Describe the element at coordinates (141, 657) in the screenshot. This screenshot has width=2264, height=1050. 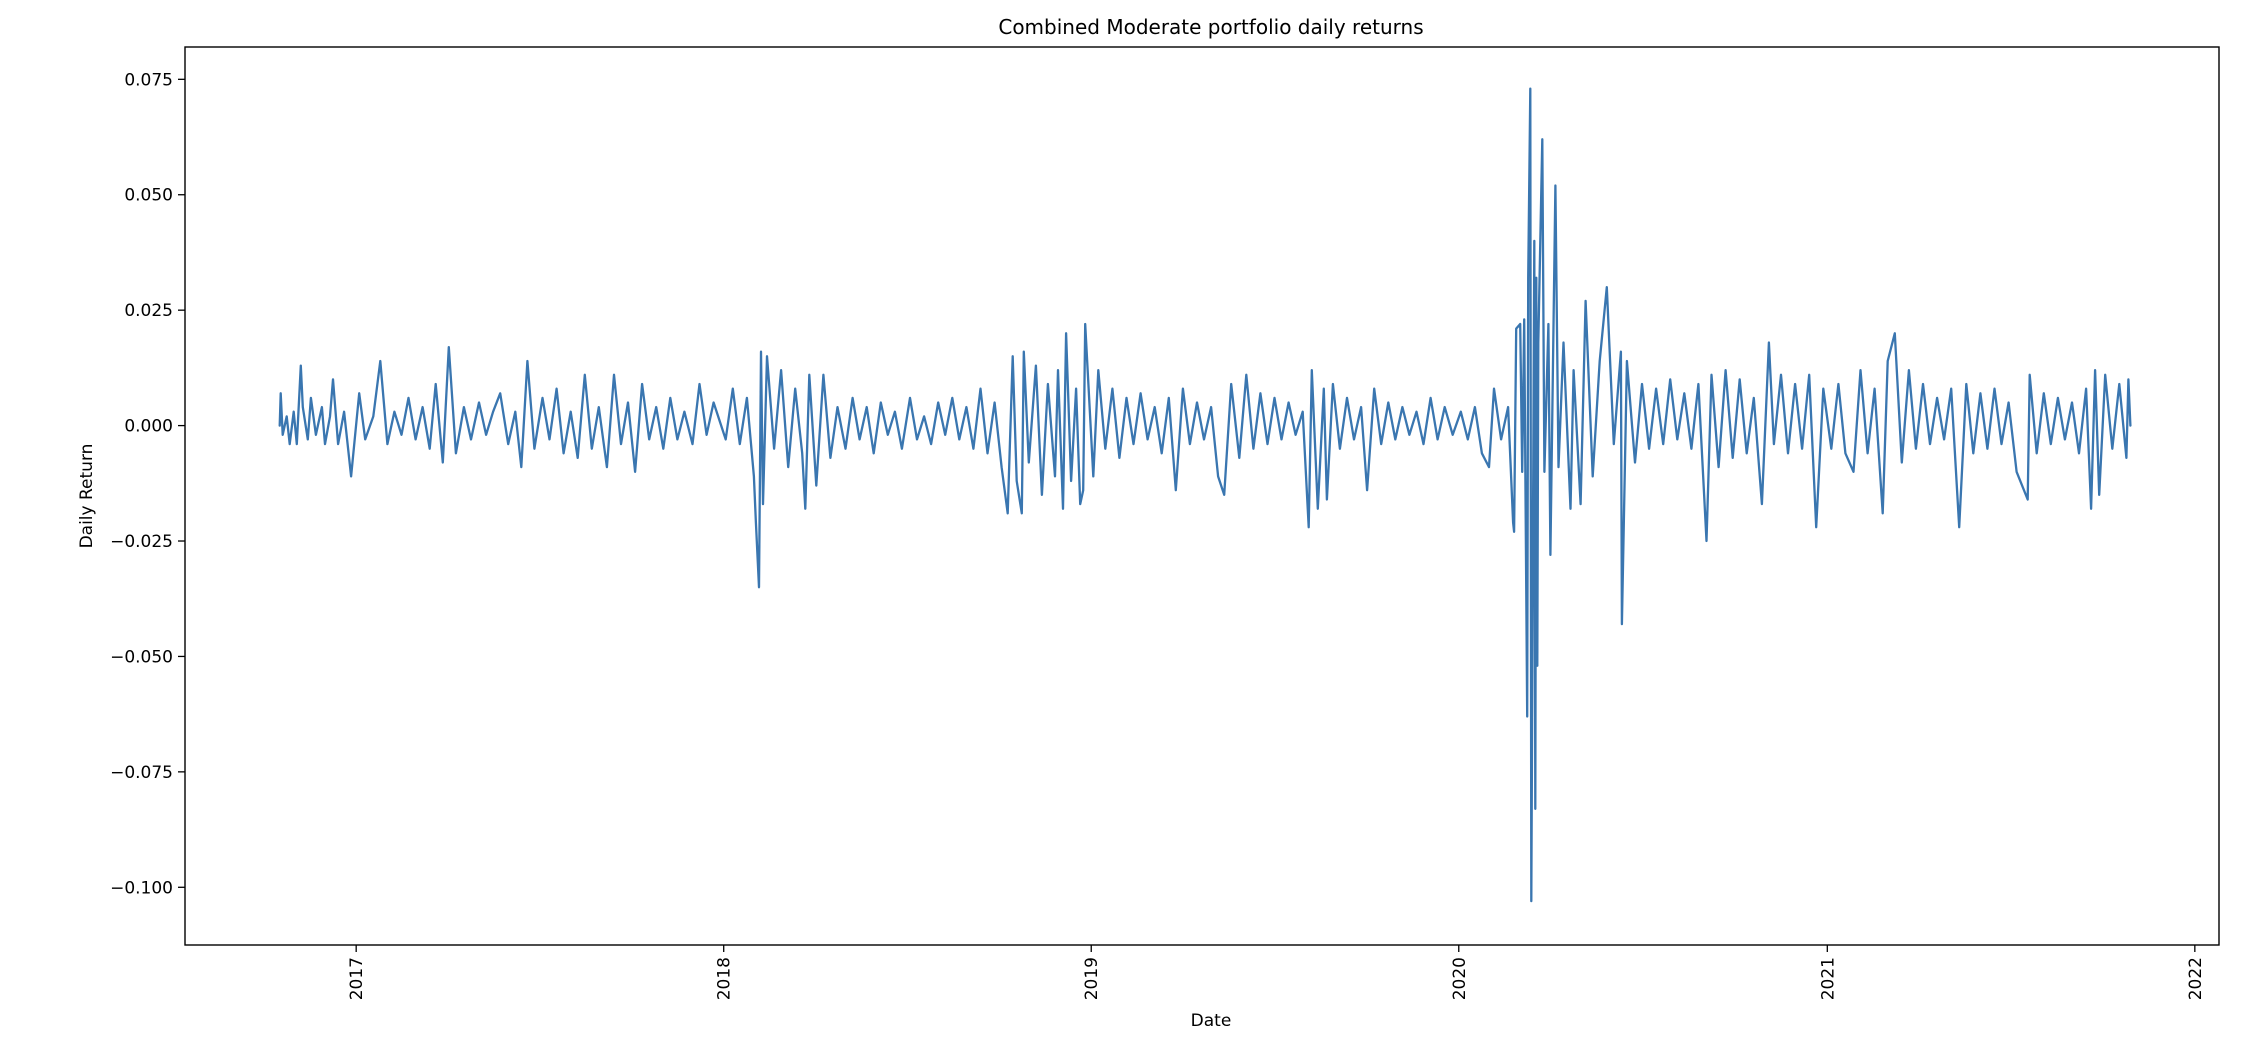
I see `y-tick-label: −0.050` at that location.